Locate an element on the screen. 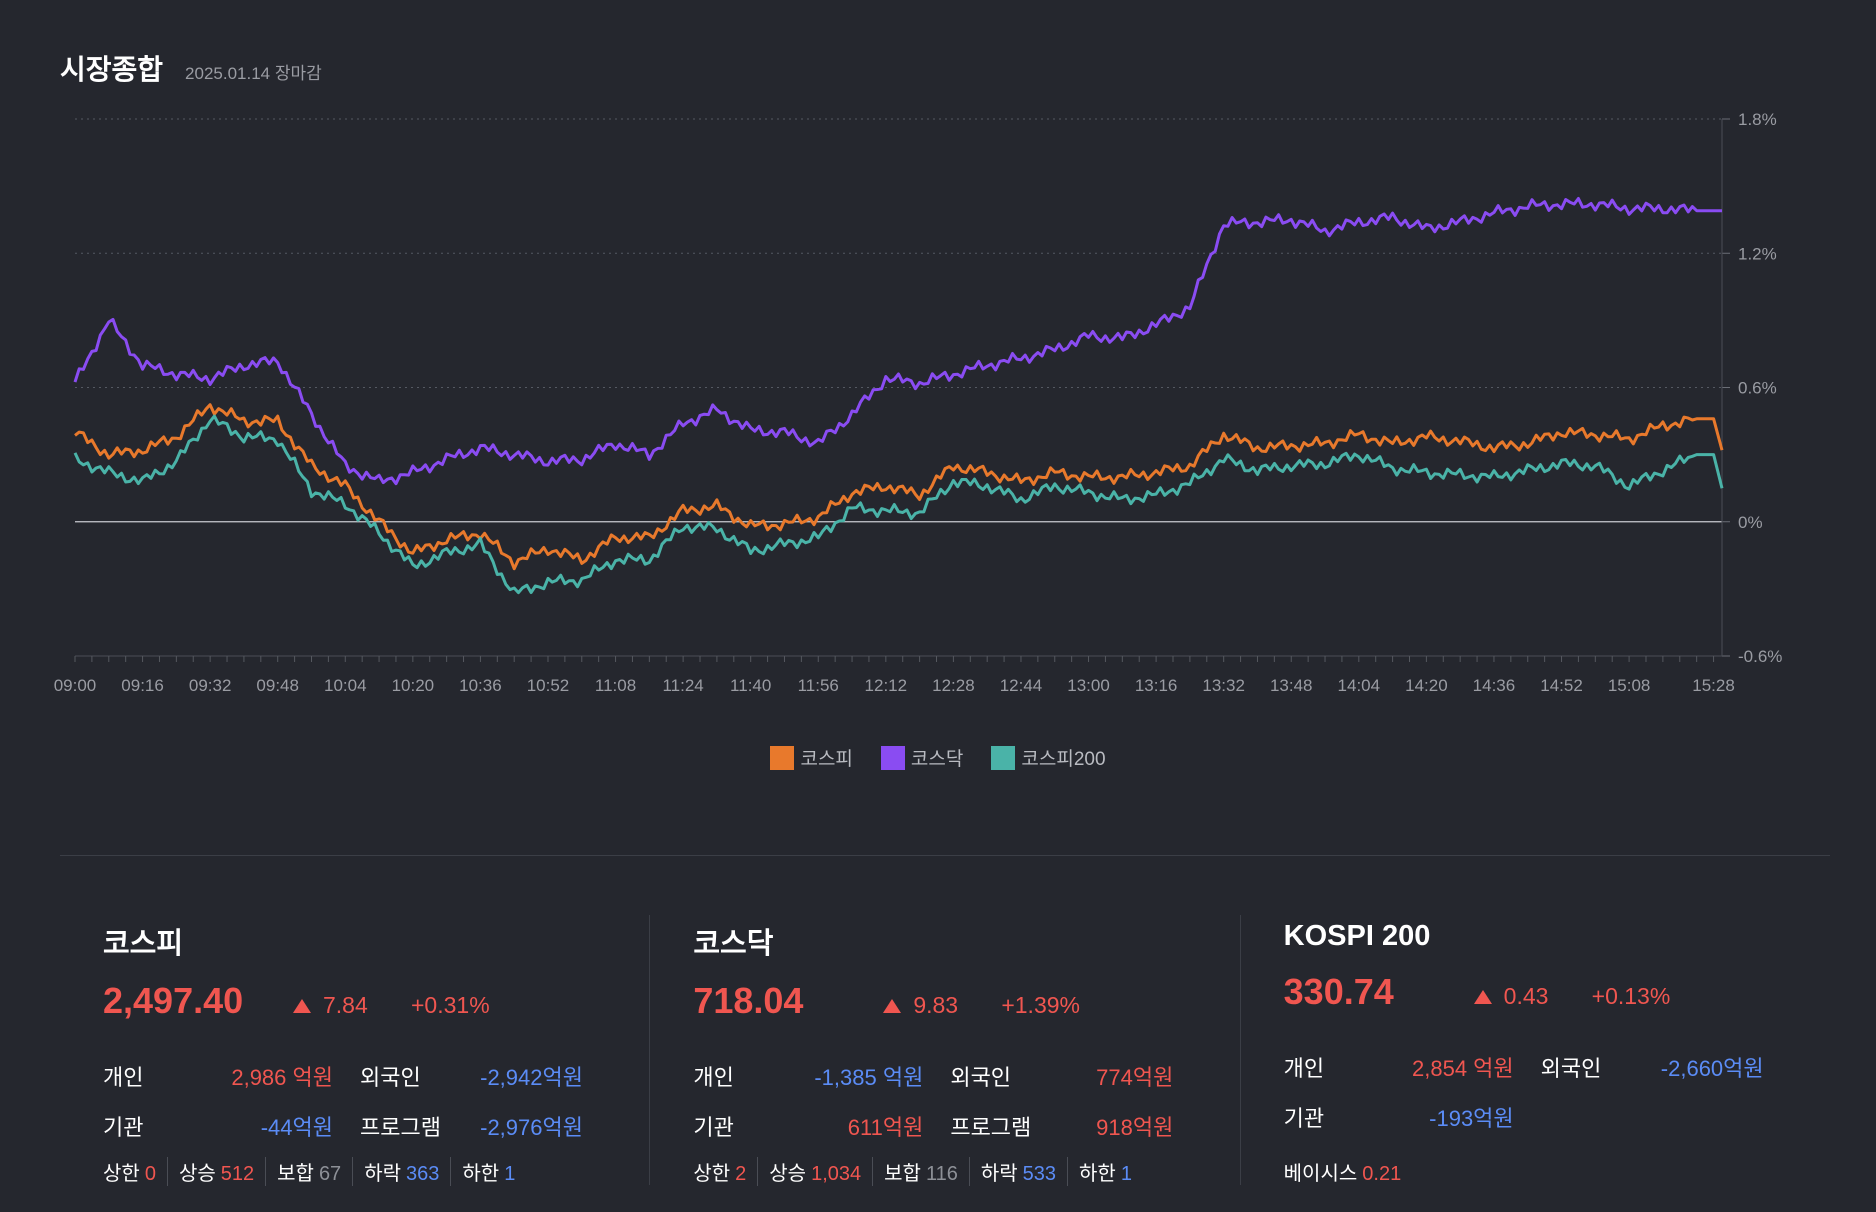 The height and width of the screenshot is (1212, 1876). index-change: 7.84 is located at coordinates (345, 1005).